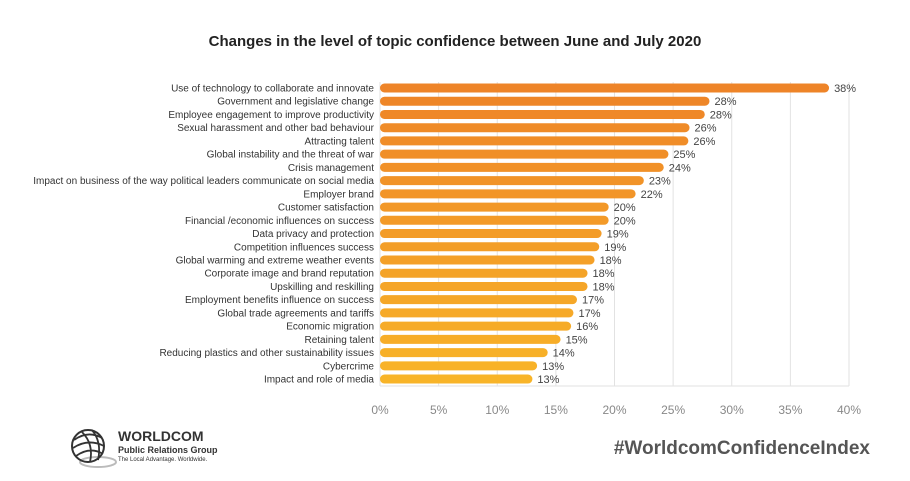  I want to click on data-label: 25%, so click(684, 155).